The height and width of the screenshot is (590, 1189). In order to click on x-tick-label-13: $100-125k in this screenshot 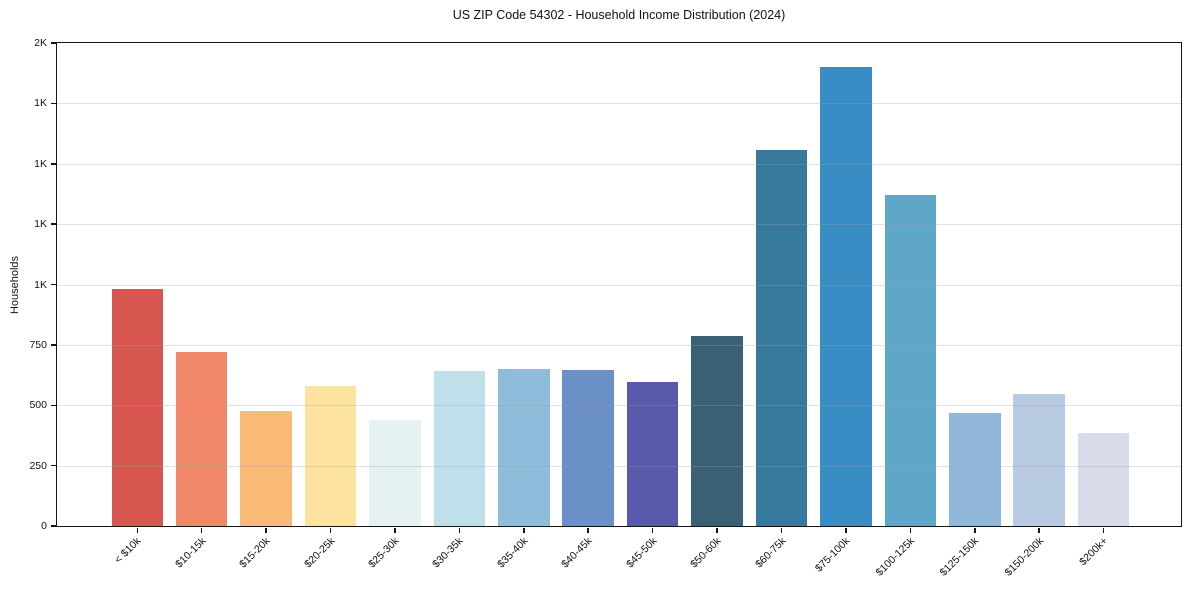, I will do `click(895, 557)`.